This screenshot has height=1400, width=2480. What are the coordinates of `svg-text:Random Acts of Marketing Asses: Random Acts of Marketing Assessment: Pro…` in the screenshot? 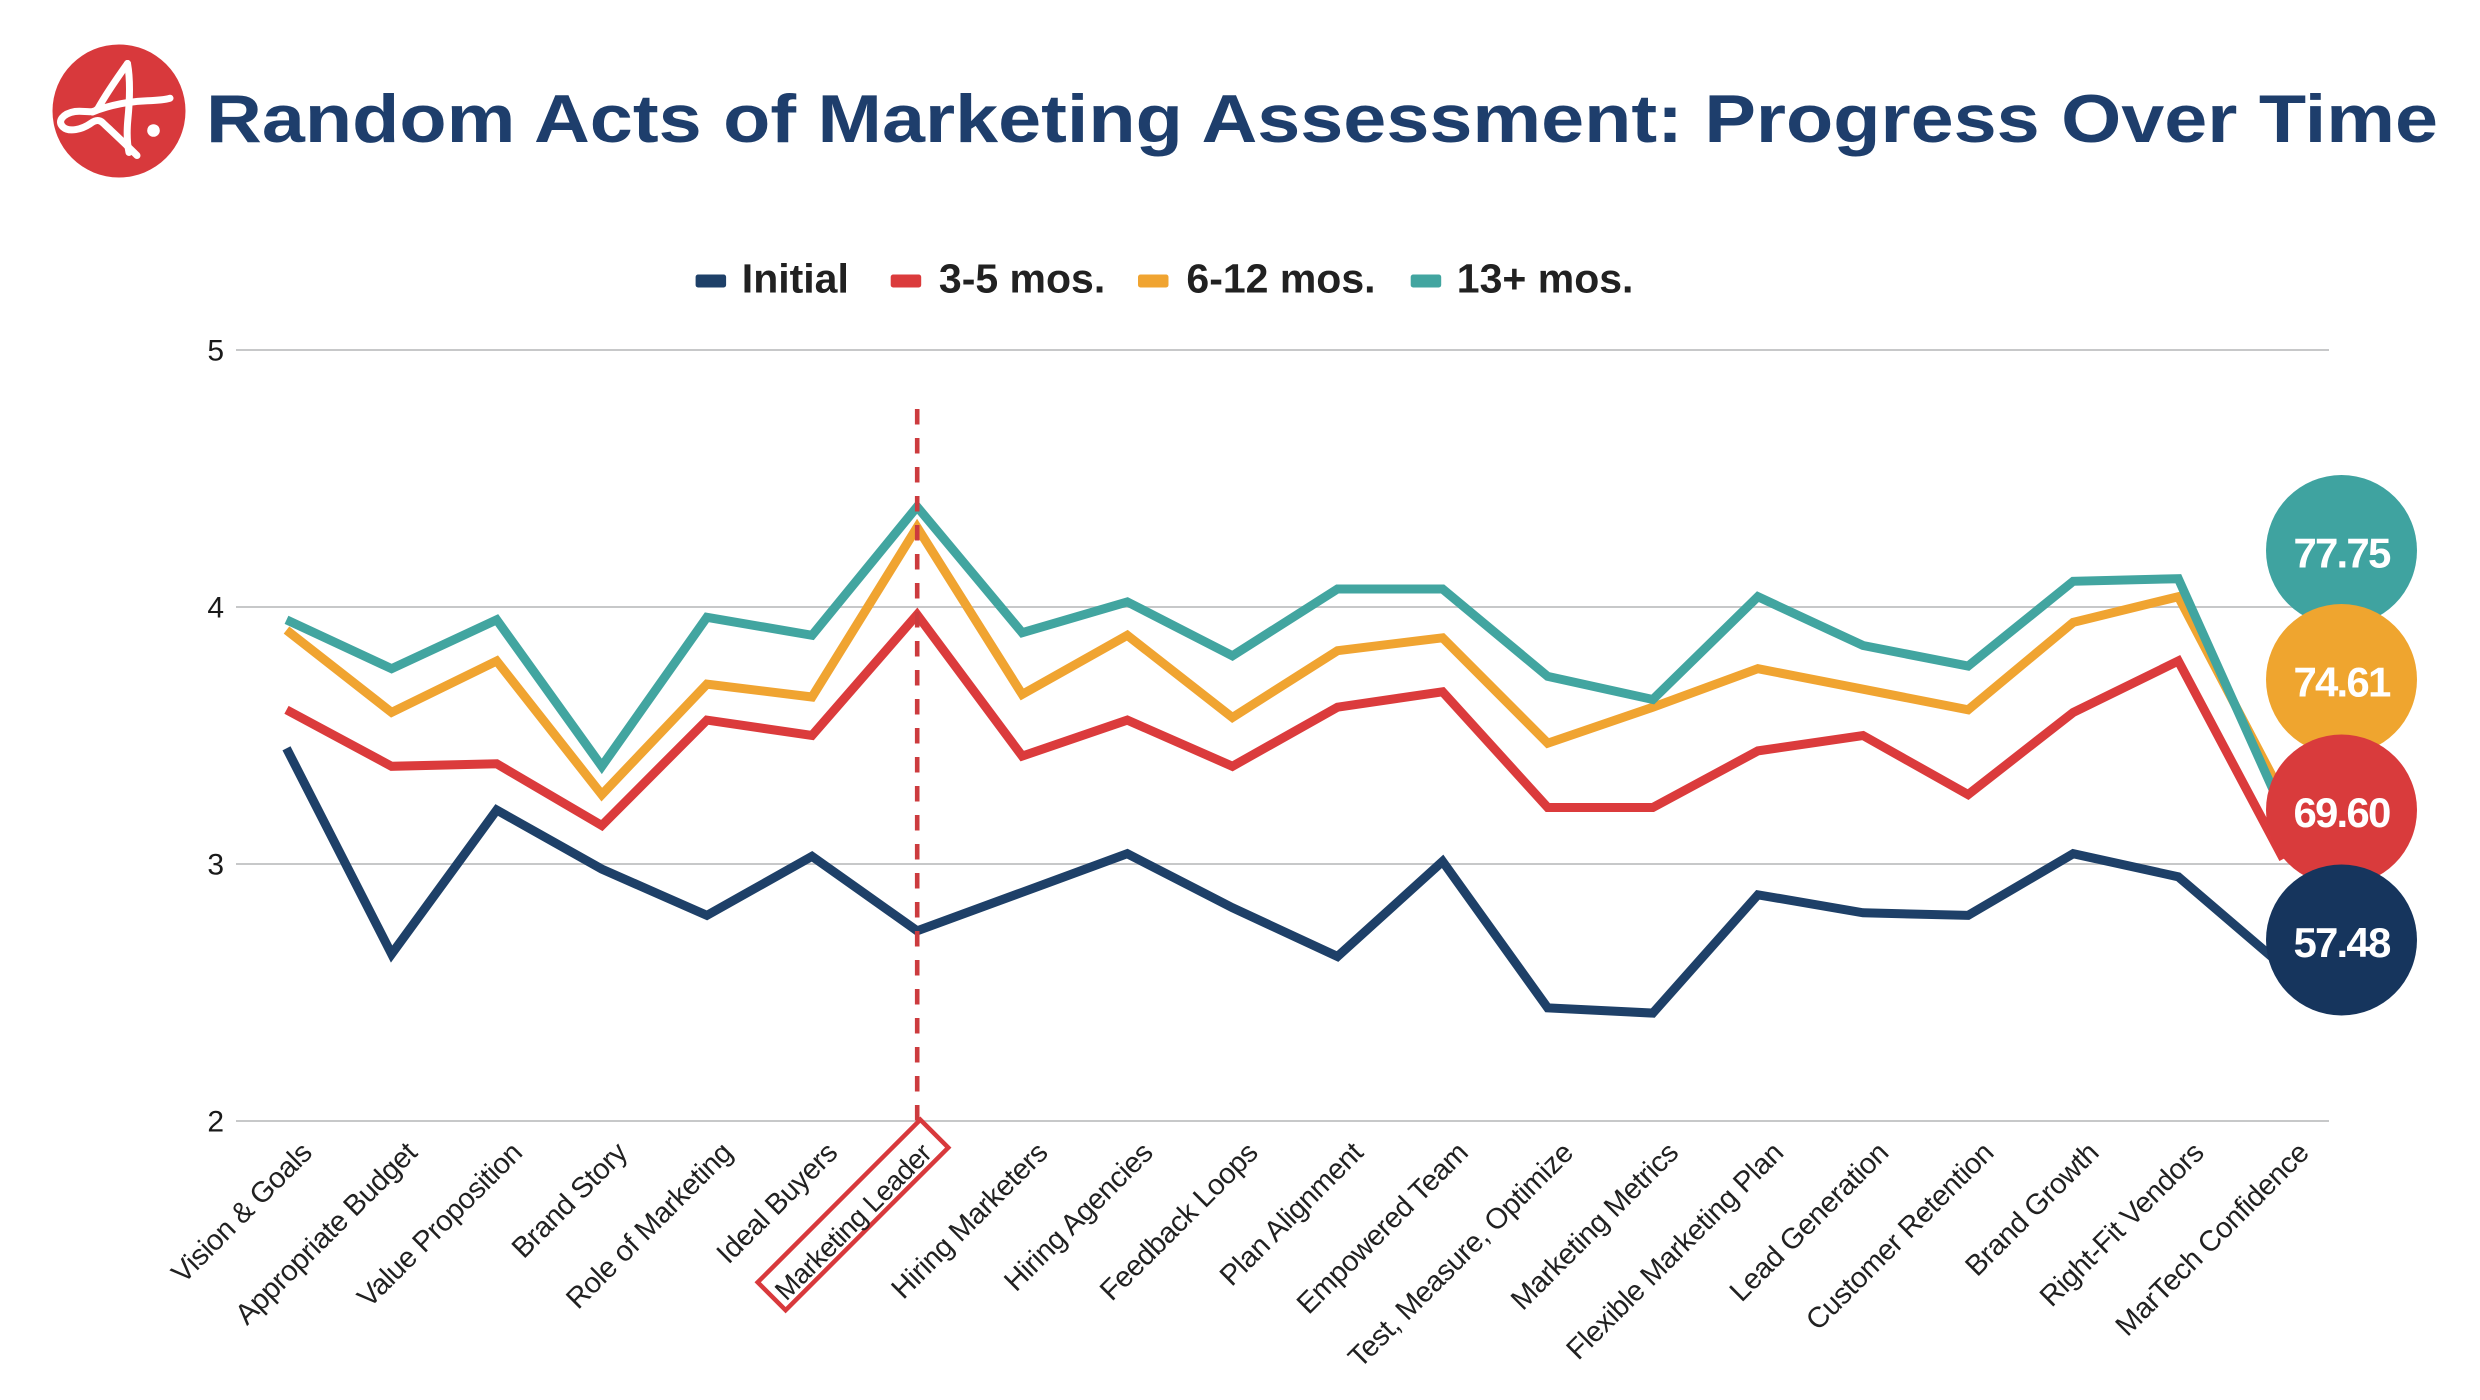 It's located at (1322, 119).